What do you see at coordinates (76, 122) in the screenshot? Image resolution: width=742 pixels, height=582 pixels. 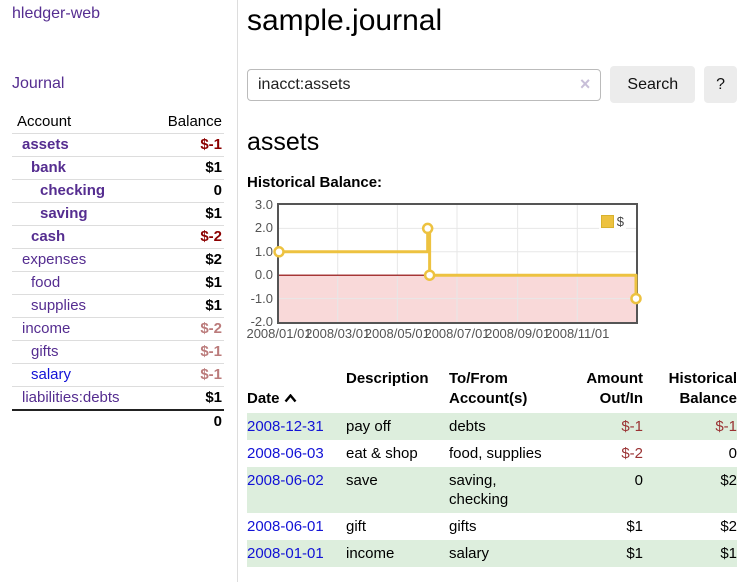 I see `accounts-col-account: Account` at bounding box center [76, 122].